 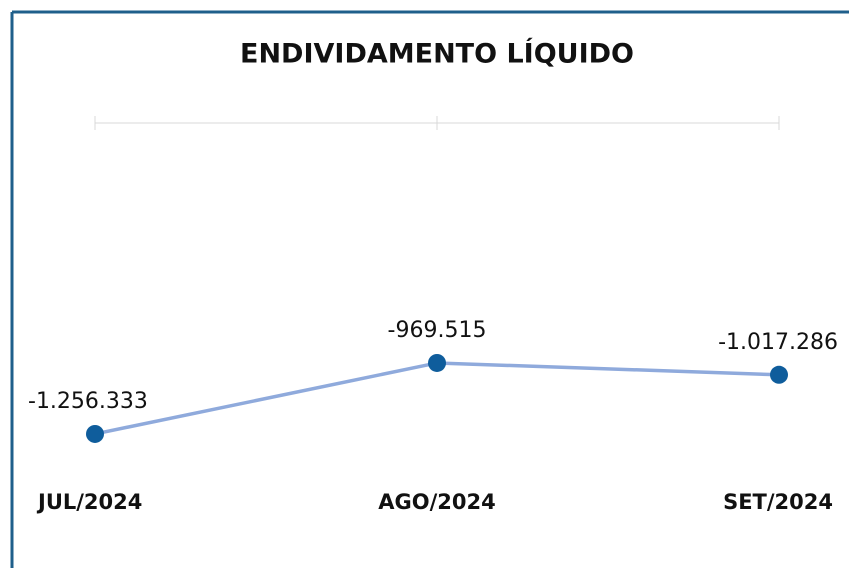 I want to click on x-tick-label: JUL/2024, so click(x=89, y=502).